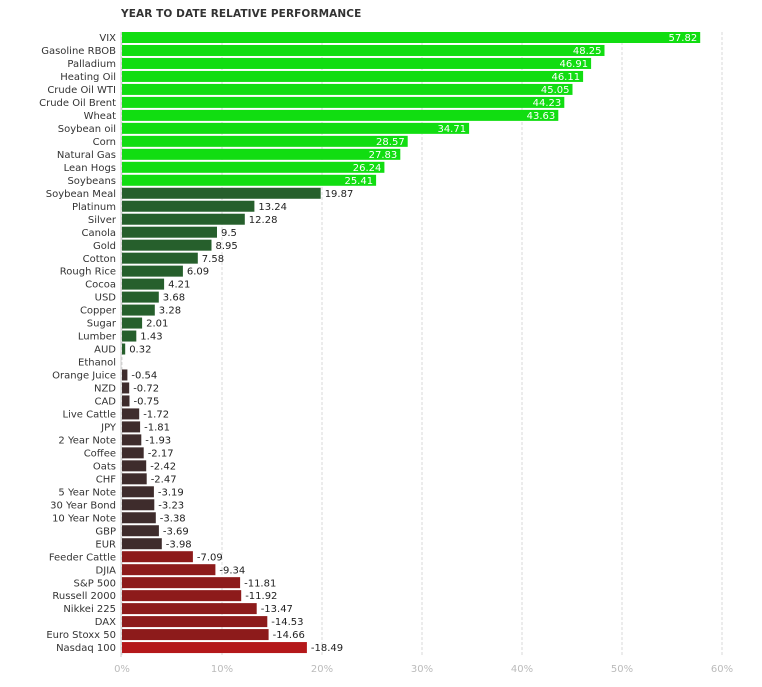  What do you see at coordinates (98, 311) in the screenshot?
I see `category-label: Copper` at bounding box center [98, 311].